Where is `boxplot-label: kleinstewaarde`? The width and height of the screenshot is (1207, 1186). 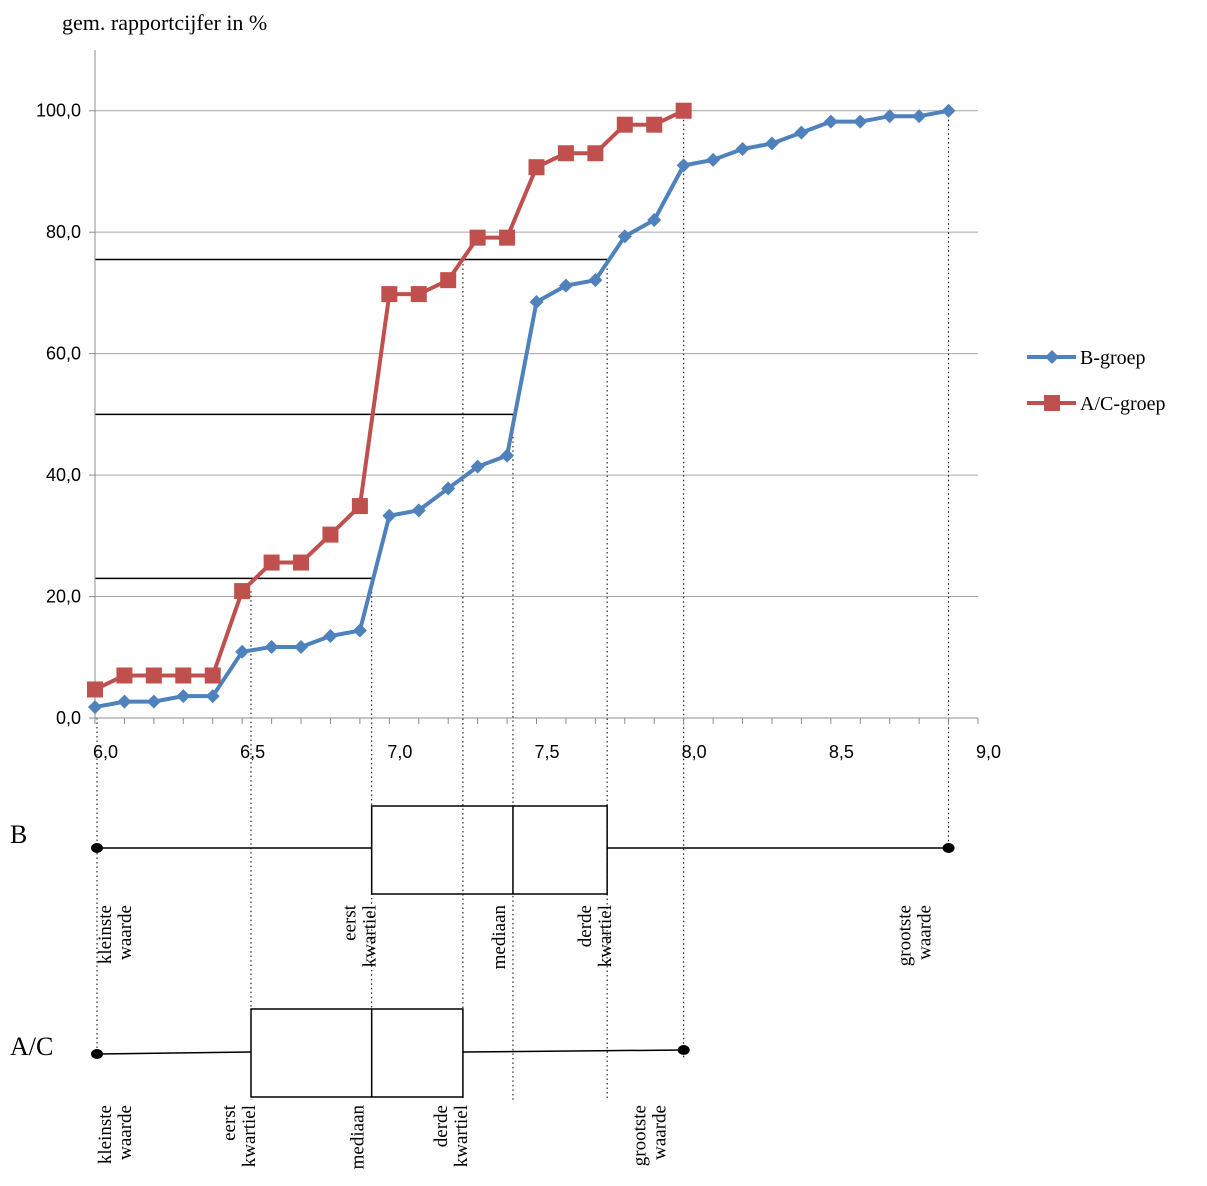
boxplot-label: kleinstewaarde is located at coordinates (115, 1134).